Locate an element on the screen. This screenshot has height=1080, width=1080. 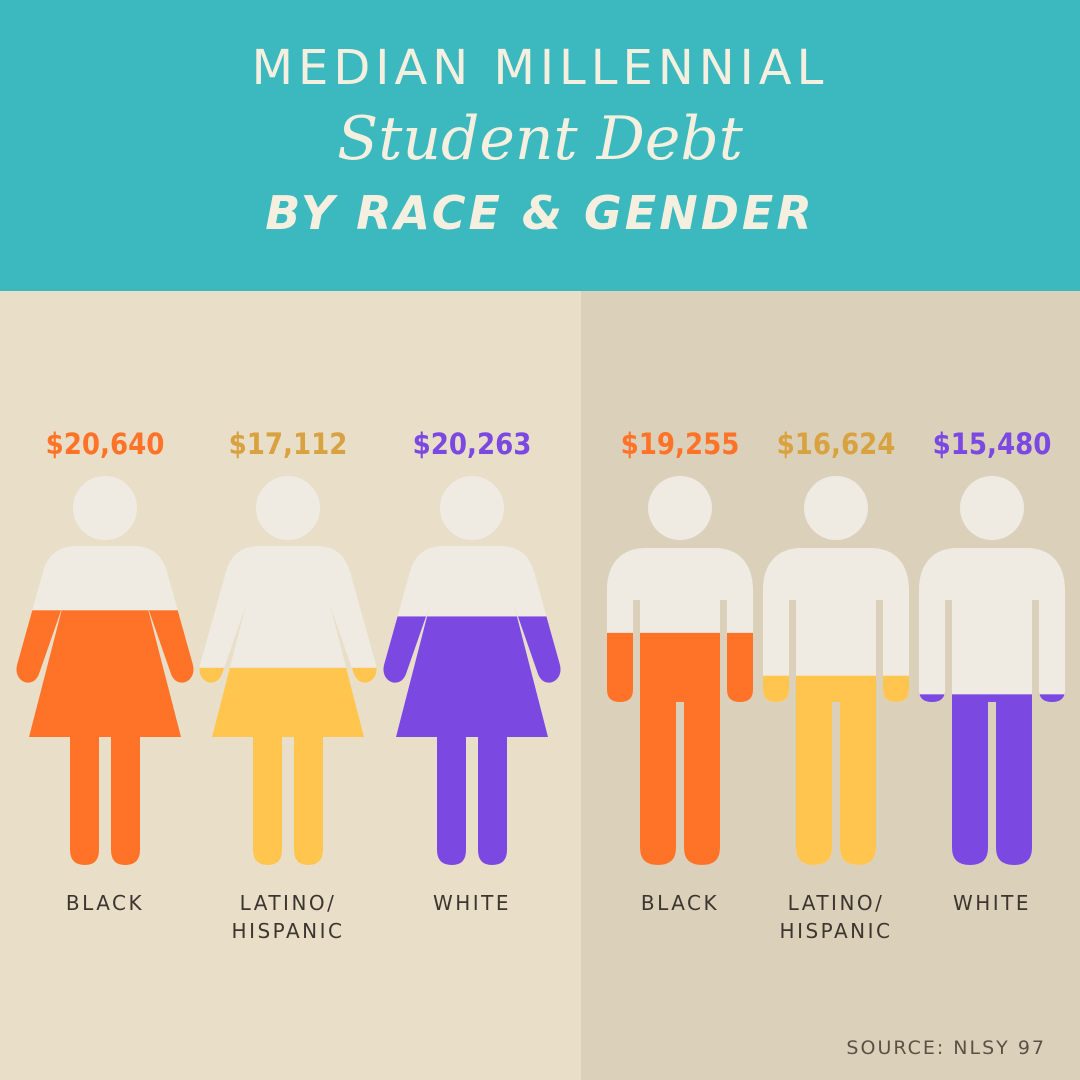
female-latino-hispanic-head is located at coordinates (288, 508).